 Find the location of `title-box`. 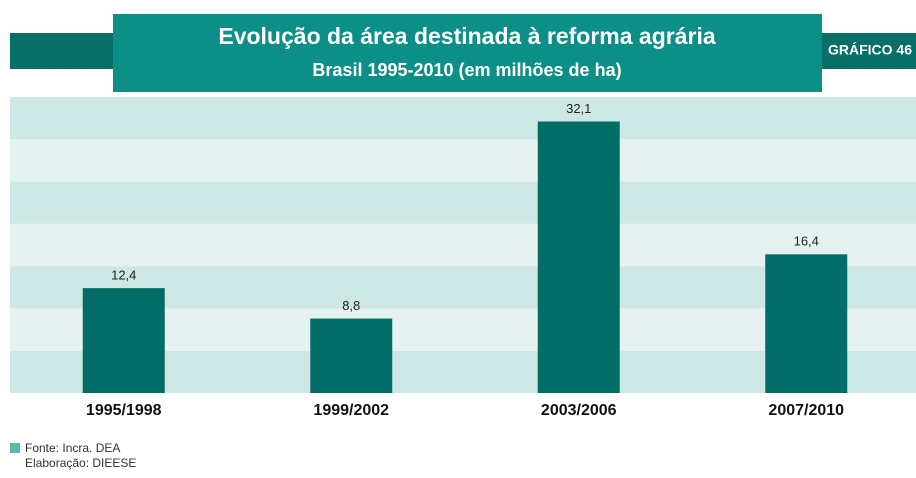

title-box is located at coordinates (467, 53).